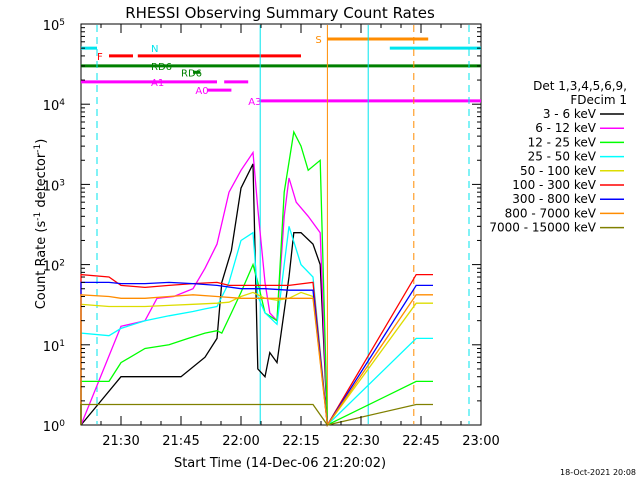  Describe the element at coordinates (300, 441) in the screenshot. I see `x-tick-label: 22:15` at that location.